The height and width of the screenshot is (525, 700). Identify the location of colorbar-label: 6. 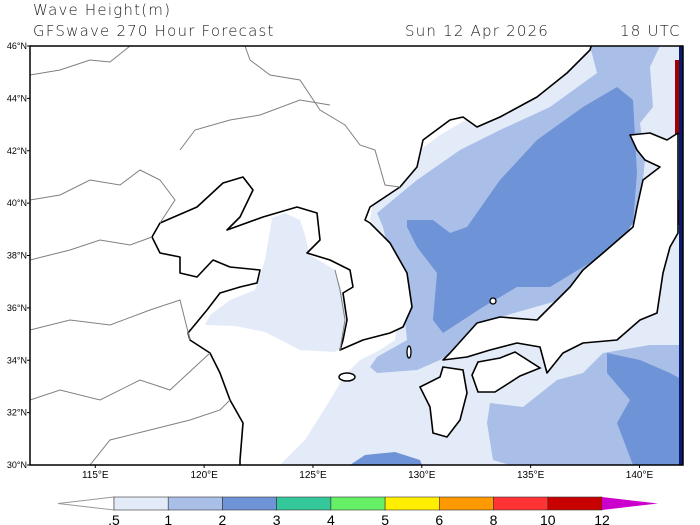
(439, 518).